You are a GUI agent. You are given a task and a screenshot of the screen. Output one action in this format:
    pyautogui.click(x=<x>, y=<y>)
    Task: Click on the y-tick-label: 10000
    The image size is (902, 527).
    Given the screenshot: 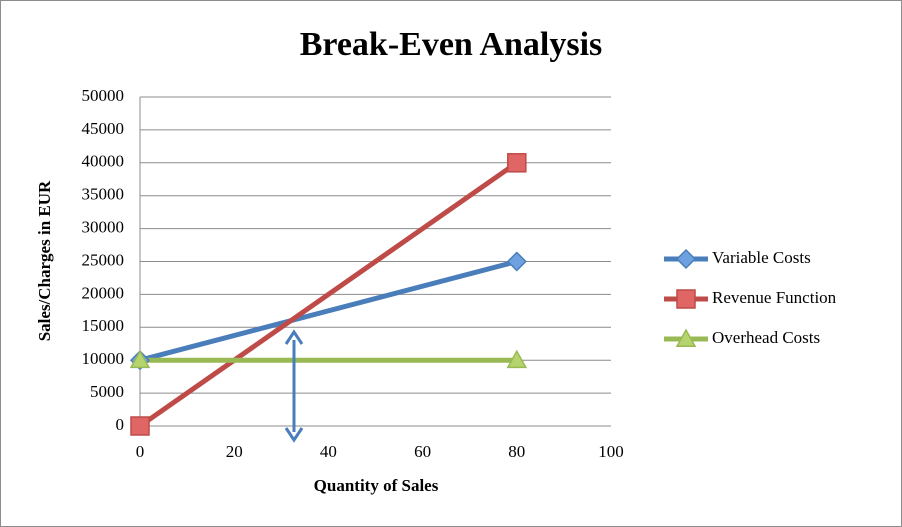 What is the action you would take?
    pyautogui.click(x=103, y=358)
    